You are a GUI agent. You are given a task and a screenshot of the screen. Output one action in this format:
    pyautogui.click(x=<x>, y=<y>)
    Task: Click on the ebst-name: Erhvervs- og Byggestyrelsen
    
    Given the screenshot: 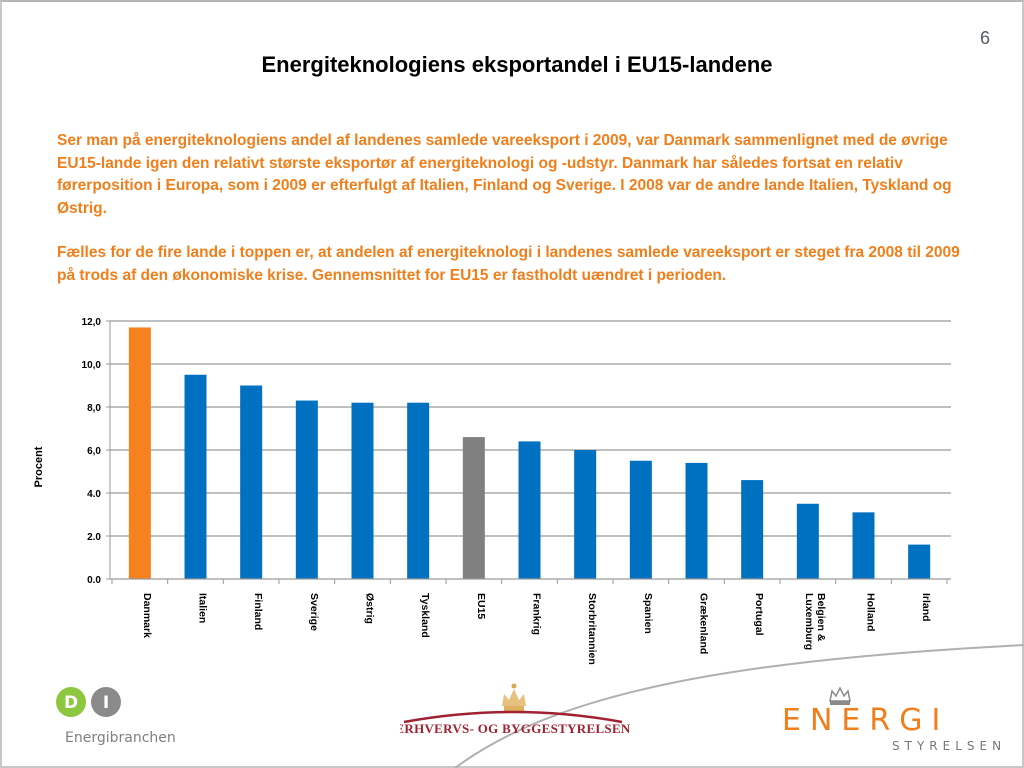 What is the action you would take?
    pyautogui.click(x=515, y=728)
    